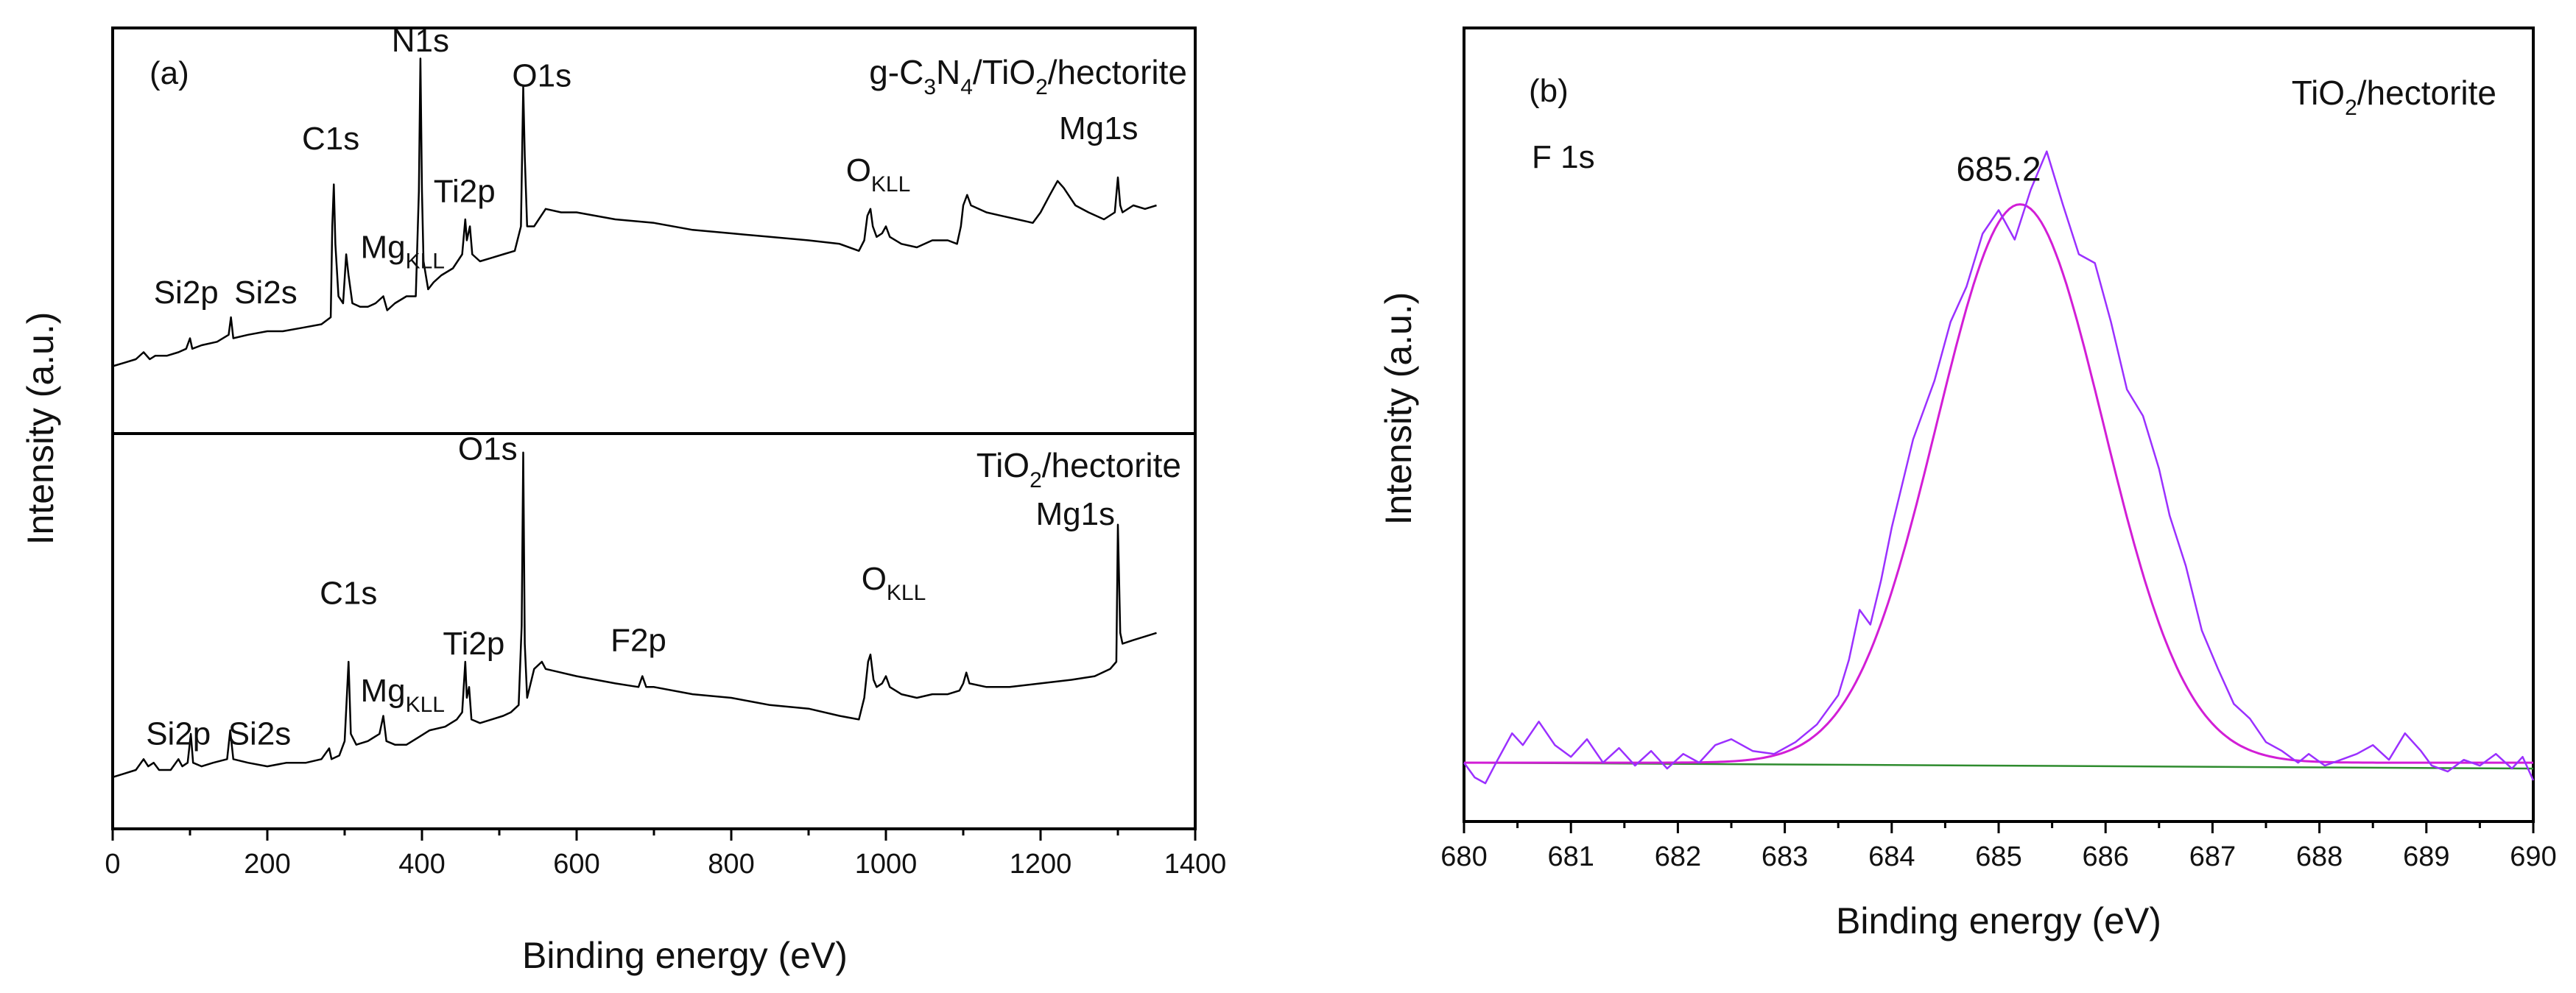  What do you see at coordinates (1078, 469) in the screenshot?
I see `legend-tio2-hectorite: TiO2/hectorite` at bounding box center [1078, 469].